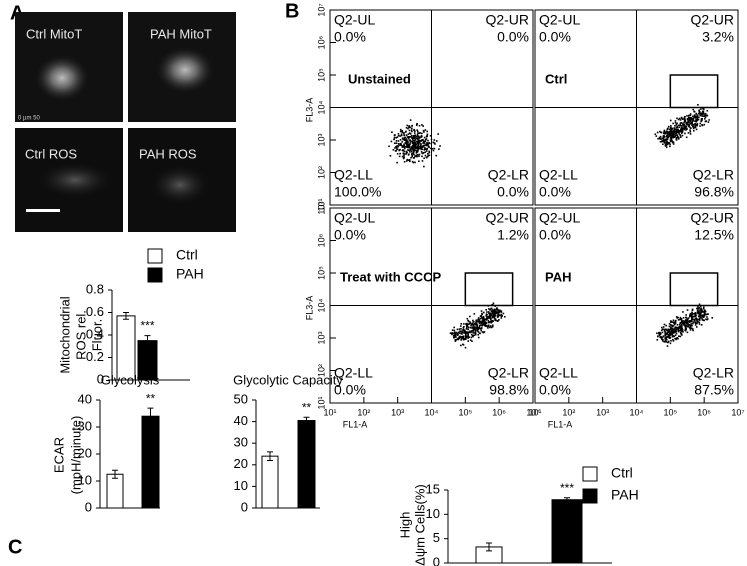 This screenshot has width=747, height=566. Describe the element at coordinates (95, 311) in the screenshot. I see `y-tick-label: 0.6` at that location.